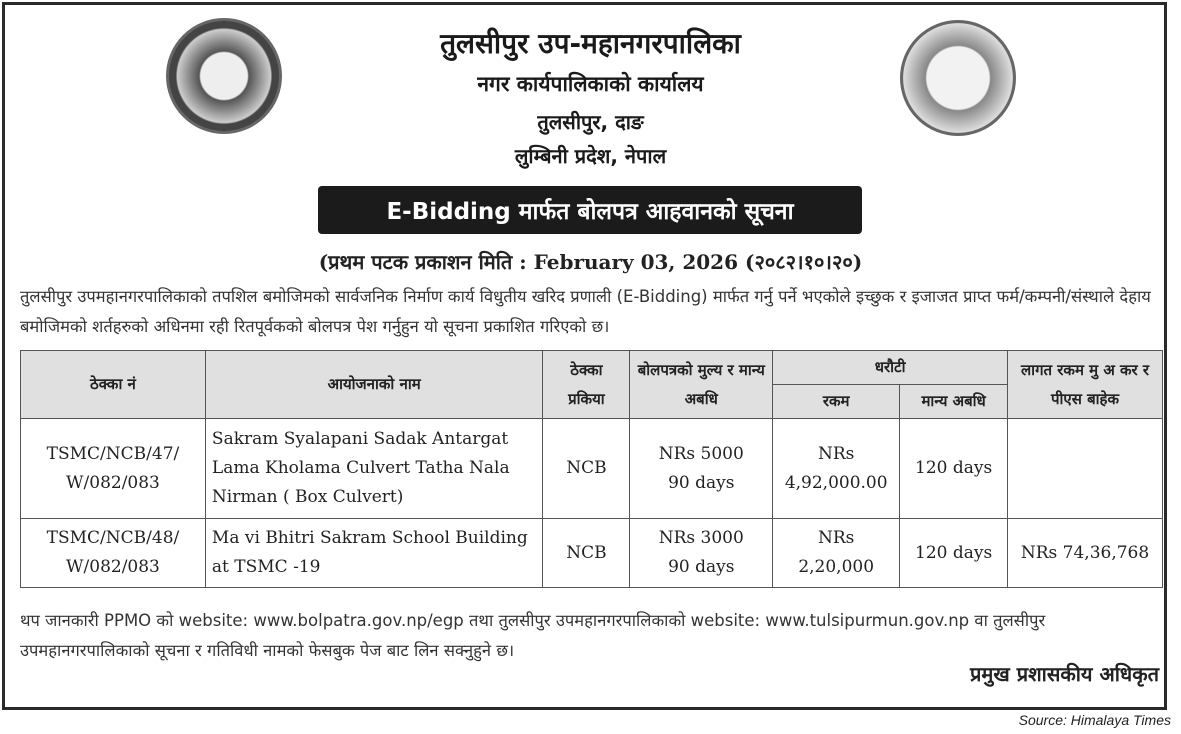 The width and height of the screenshot is (1181, 734). What do you see at coordinates (1085, 553) in the screenshot?
I see `cost: NRs 74,36,768` at bounding box center [1085, 553].